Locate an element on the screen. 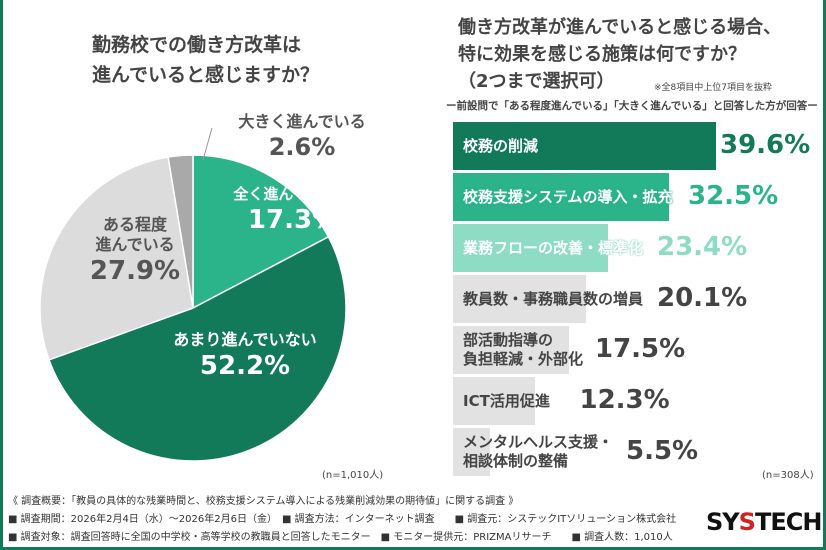  bar-sample-size: (n=308人) is located at coordinates (788, 475).